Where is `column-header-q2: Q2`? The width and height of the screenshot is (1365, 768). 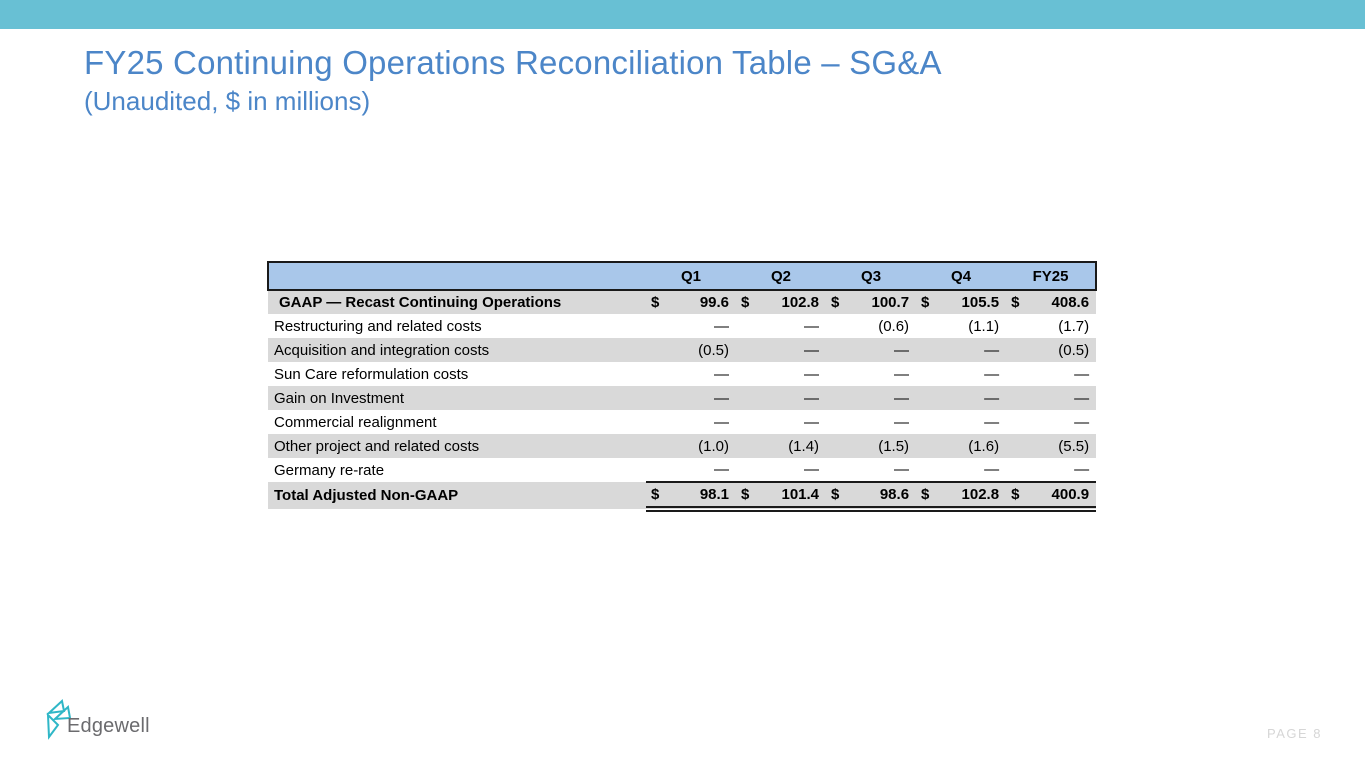
column-header-q2: Q2 is located at coordinates (781, 276).